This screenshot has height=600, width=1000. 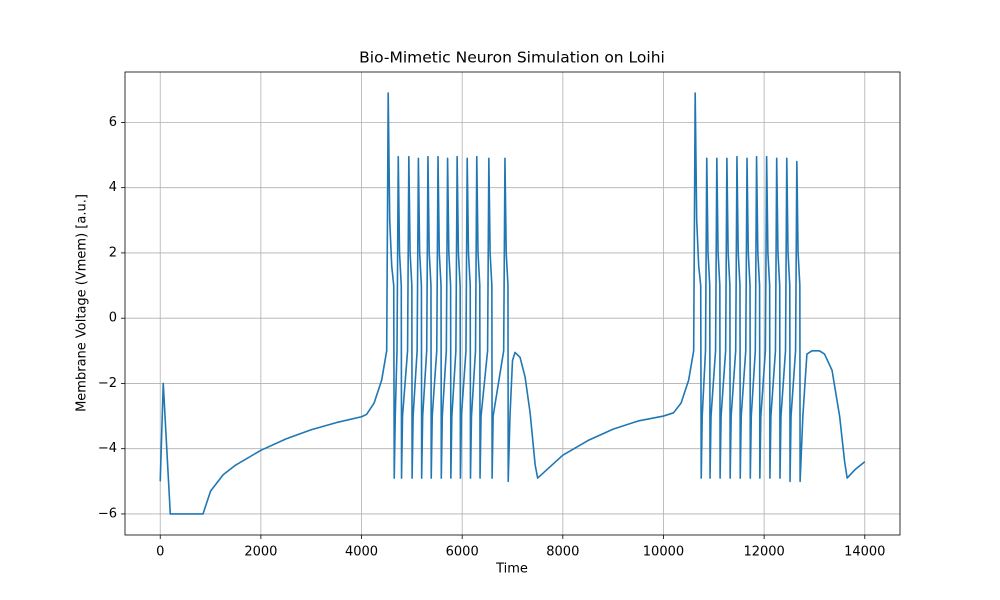 I want to click on y-tick-label: 6, so click(x=113, y=122).